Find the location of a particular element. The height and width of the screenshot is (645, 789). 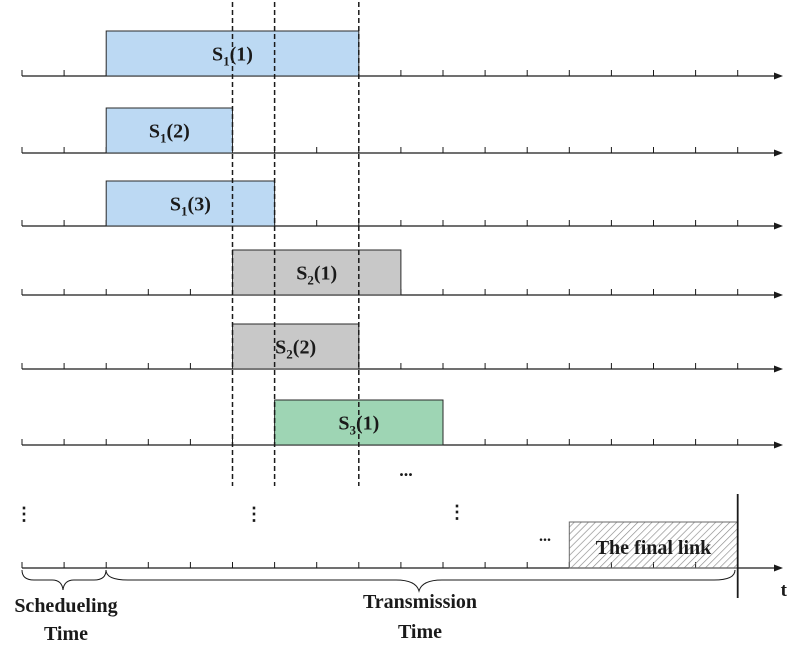

scheduling-time-label: Schedueling is located at coordinates (65, 606).